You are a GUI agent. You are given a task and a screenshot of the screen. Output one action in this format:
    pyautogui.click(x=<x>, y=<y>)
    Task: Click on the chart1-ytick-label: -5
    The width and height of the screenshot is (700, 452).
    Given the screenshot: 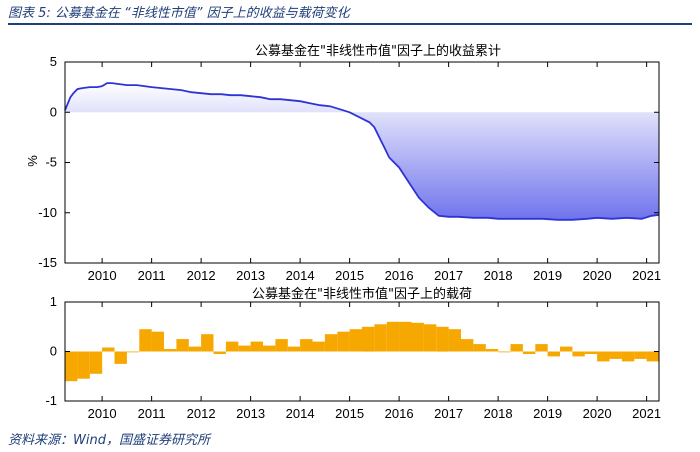 What is the action you would take?
    pyautogui.click(x=51, y=162)
    